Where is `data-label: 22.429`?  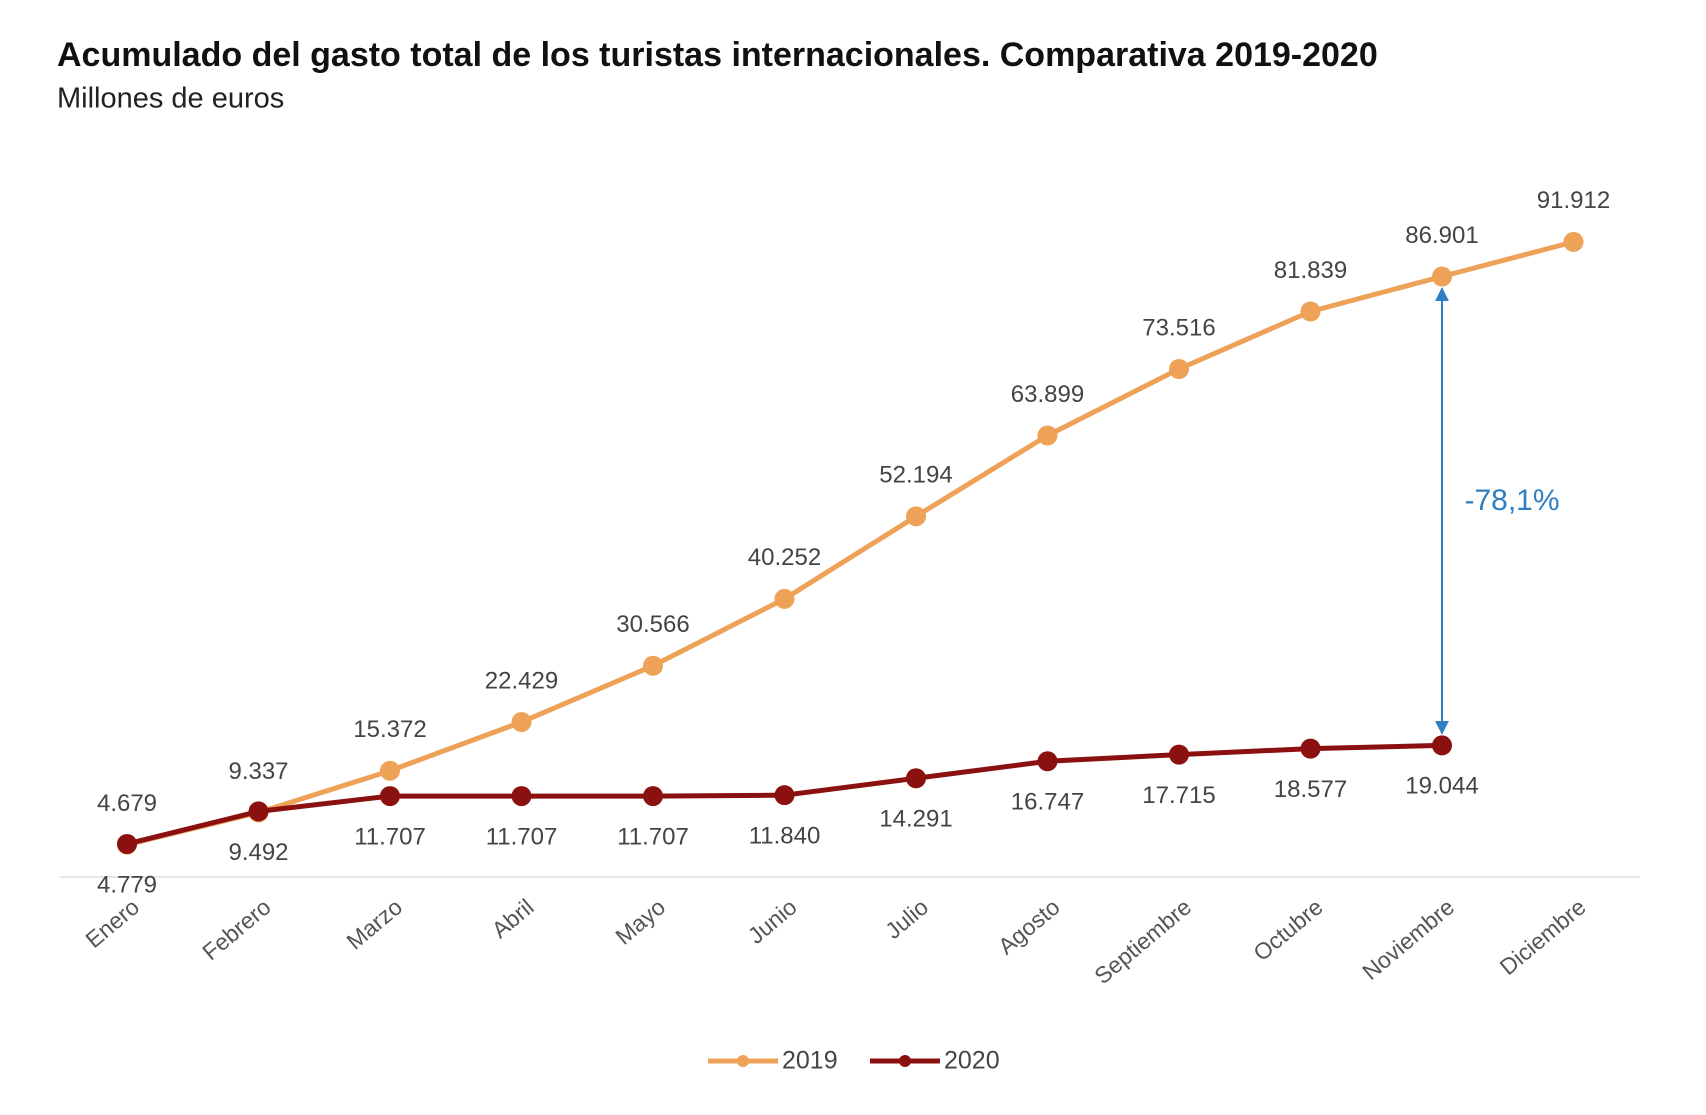 data-label: 22.429 is located at coordinates (521, 680).